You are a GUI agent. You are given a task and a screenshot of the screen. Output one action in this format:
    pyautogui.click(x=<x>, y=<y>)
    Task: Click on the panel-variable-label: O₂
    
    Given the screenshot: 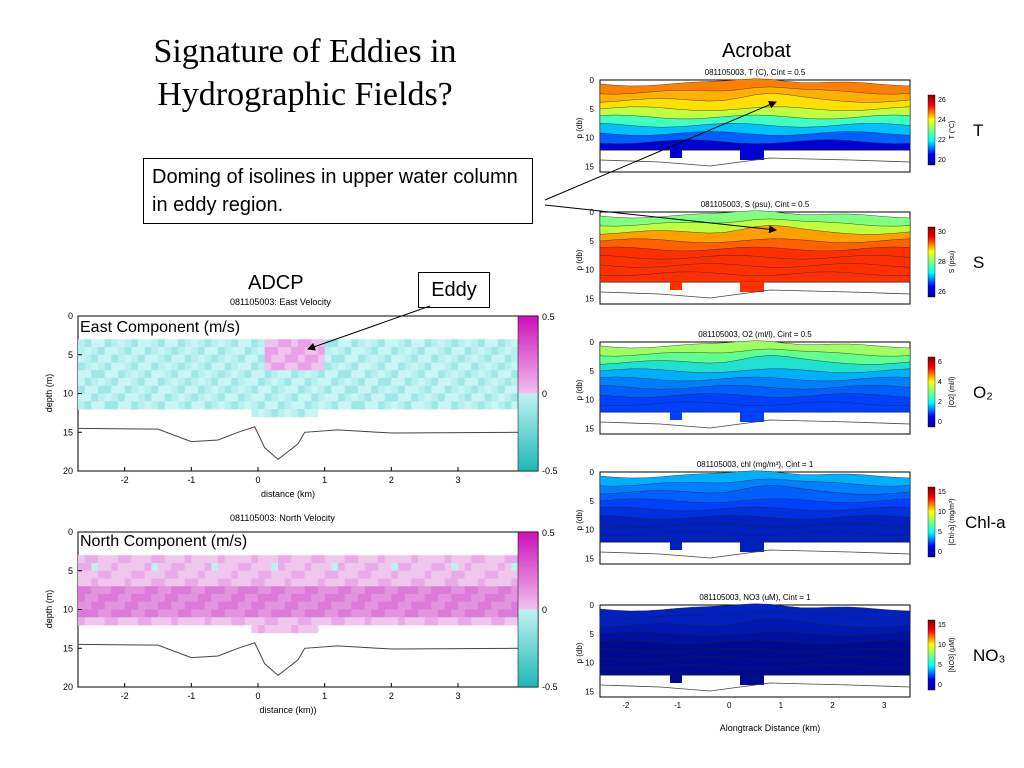 What is the action you would take?
    pyautogui.click(x=983, y=392)
    